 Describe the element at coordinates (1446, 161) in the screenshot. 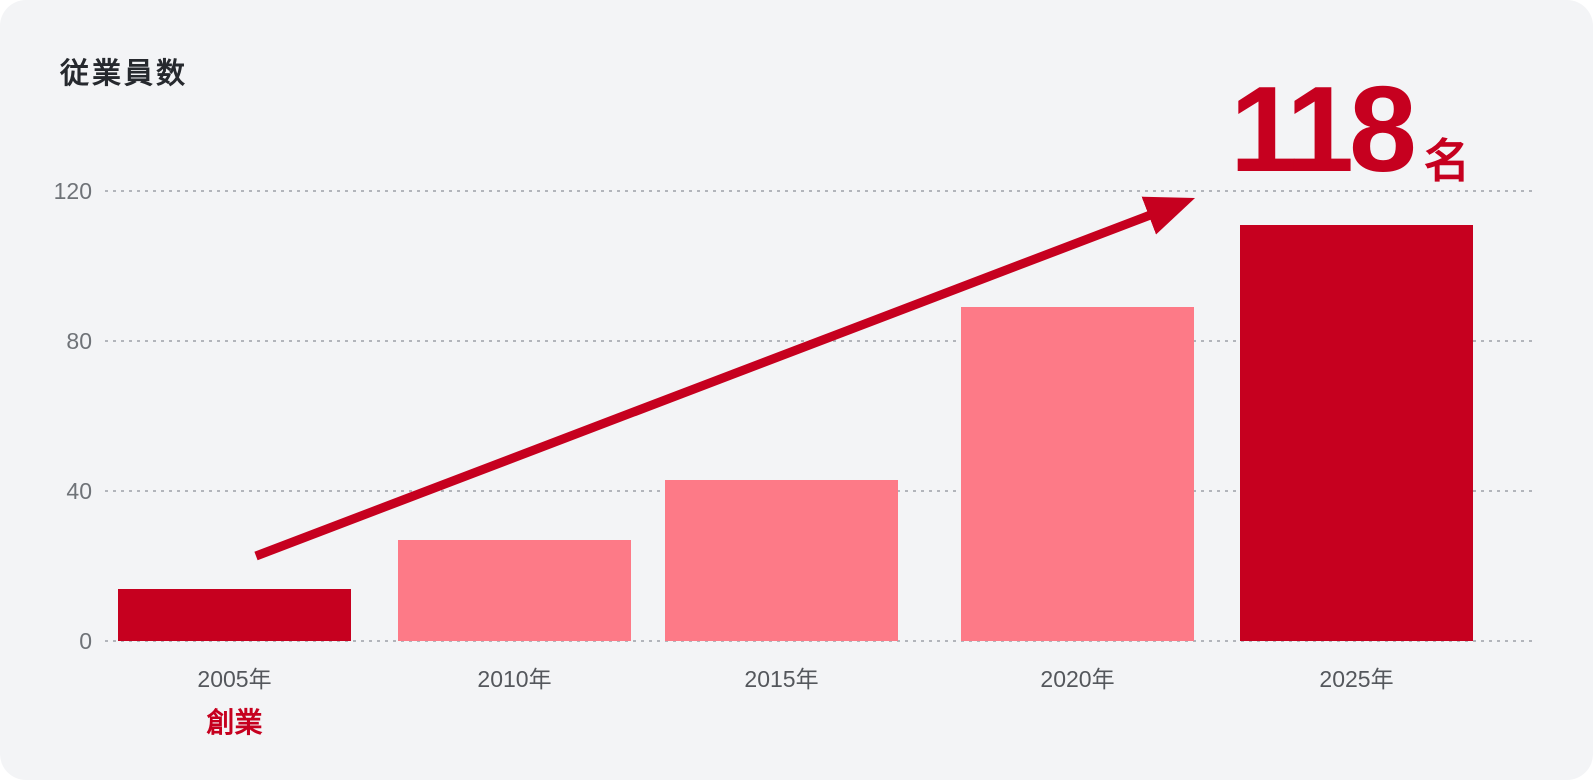

I see `callout-unit: 名` at that location.